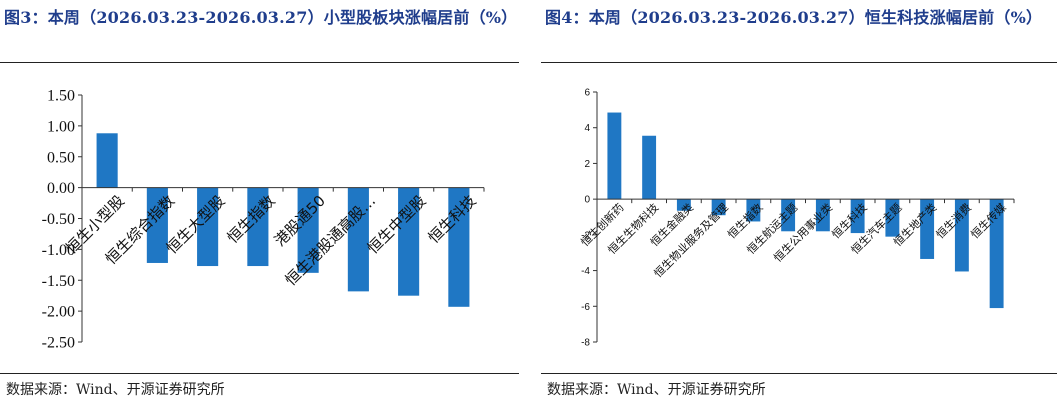 This screenshot has width=1057, height=405. I want to click on y-tick-label: -0.50, so click(58, 219).